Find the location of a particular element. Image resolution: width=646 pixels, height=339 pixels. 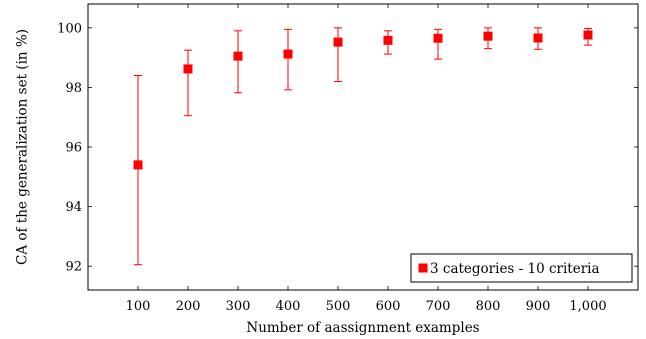

x-tick-label: 400 is located at coordinates (288, 306).